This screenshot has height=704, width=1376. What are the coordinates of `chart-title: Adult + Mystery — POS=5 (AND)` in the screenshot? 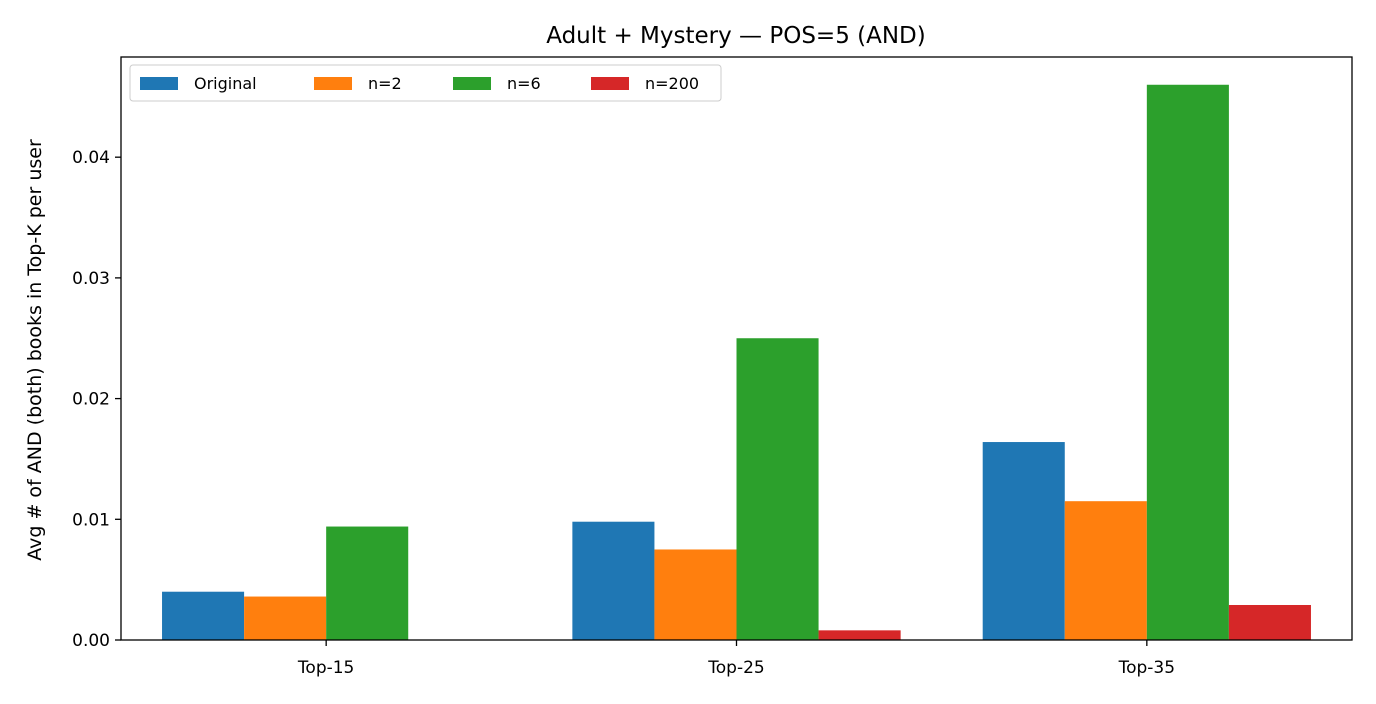 It's located at (736, 36).